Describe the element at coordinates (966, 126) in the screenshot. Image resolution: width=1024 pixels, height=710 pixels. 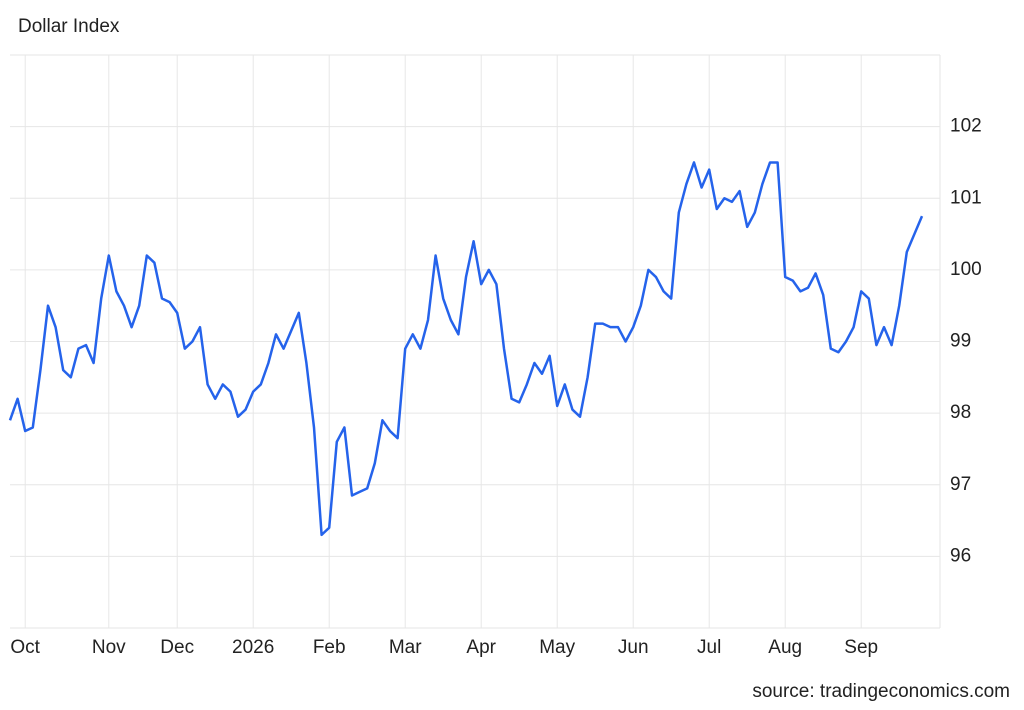
I see `y-tick-label: 102` at that location.